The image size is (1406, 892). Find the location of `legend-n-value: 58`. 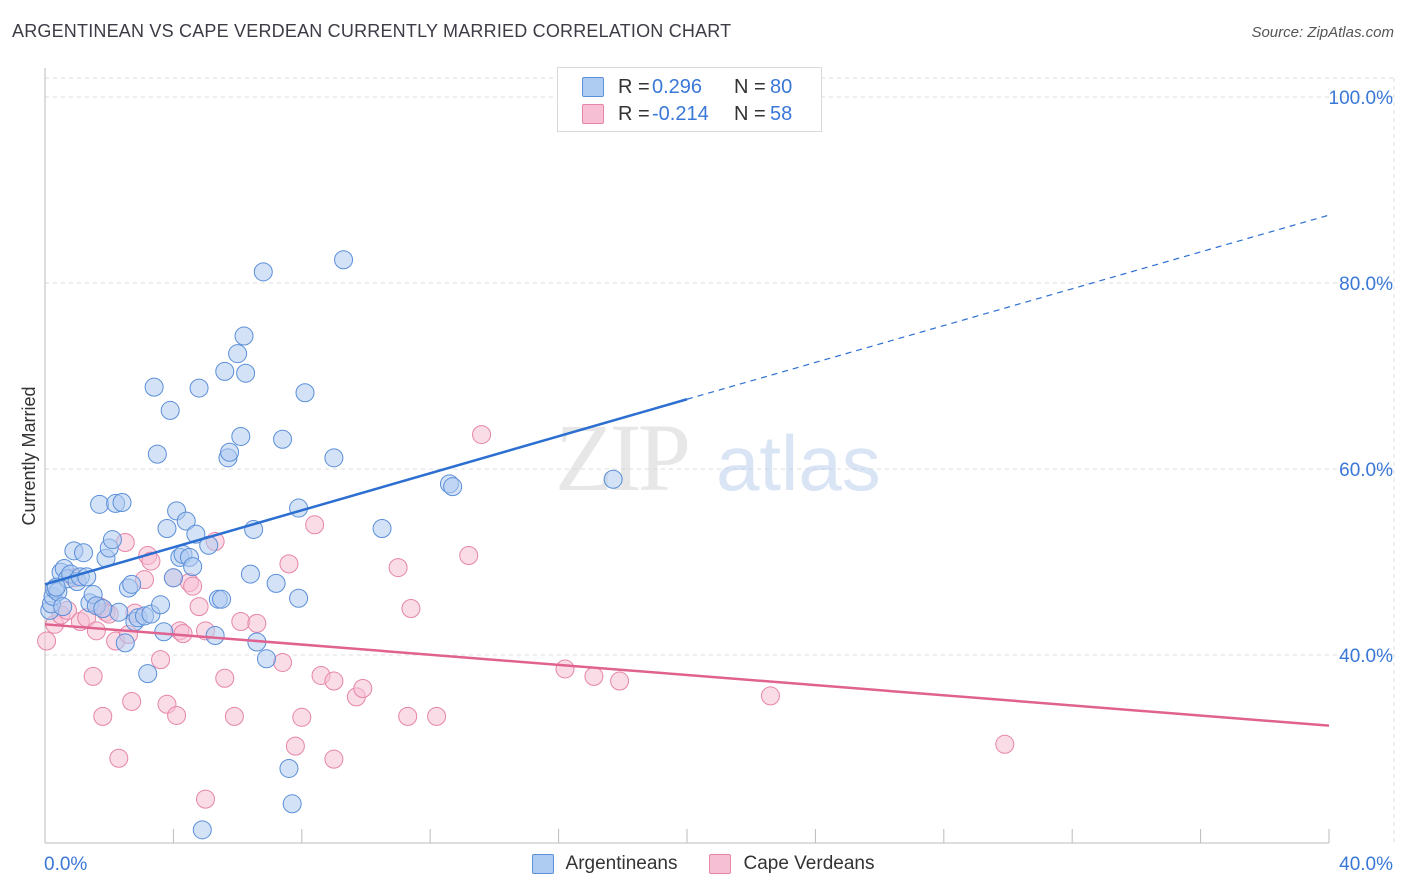

legend-n-value: 58 is located at coordinates (781, 113).